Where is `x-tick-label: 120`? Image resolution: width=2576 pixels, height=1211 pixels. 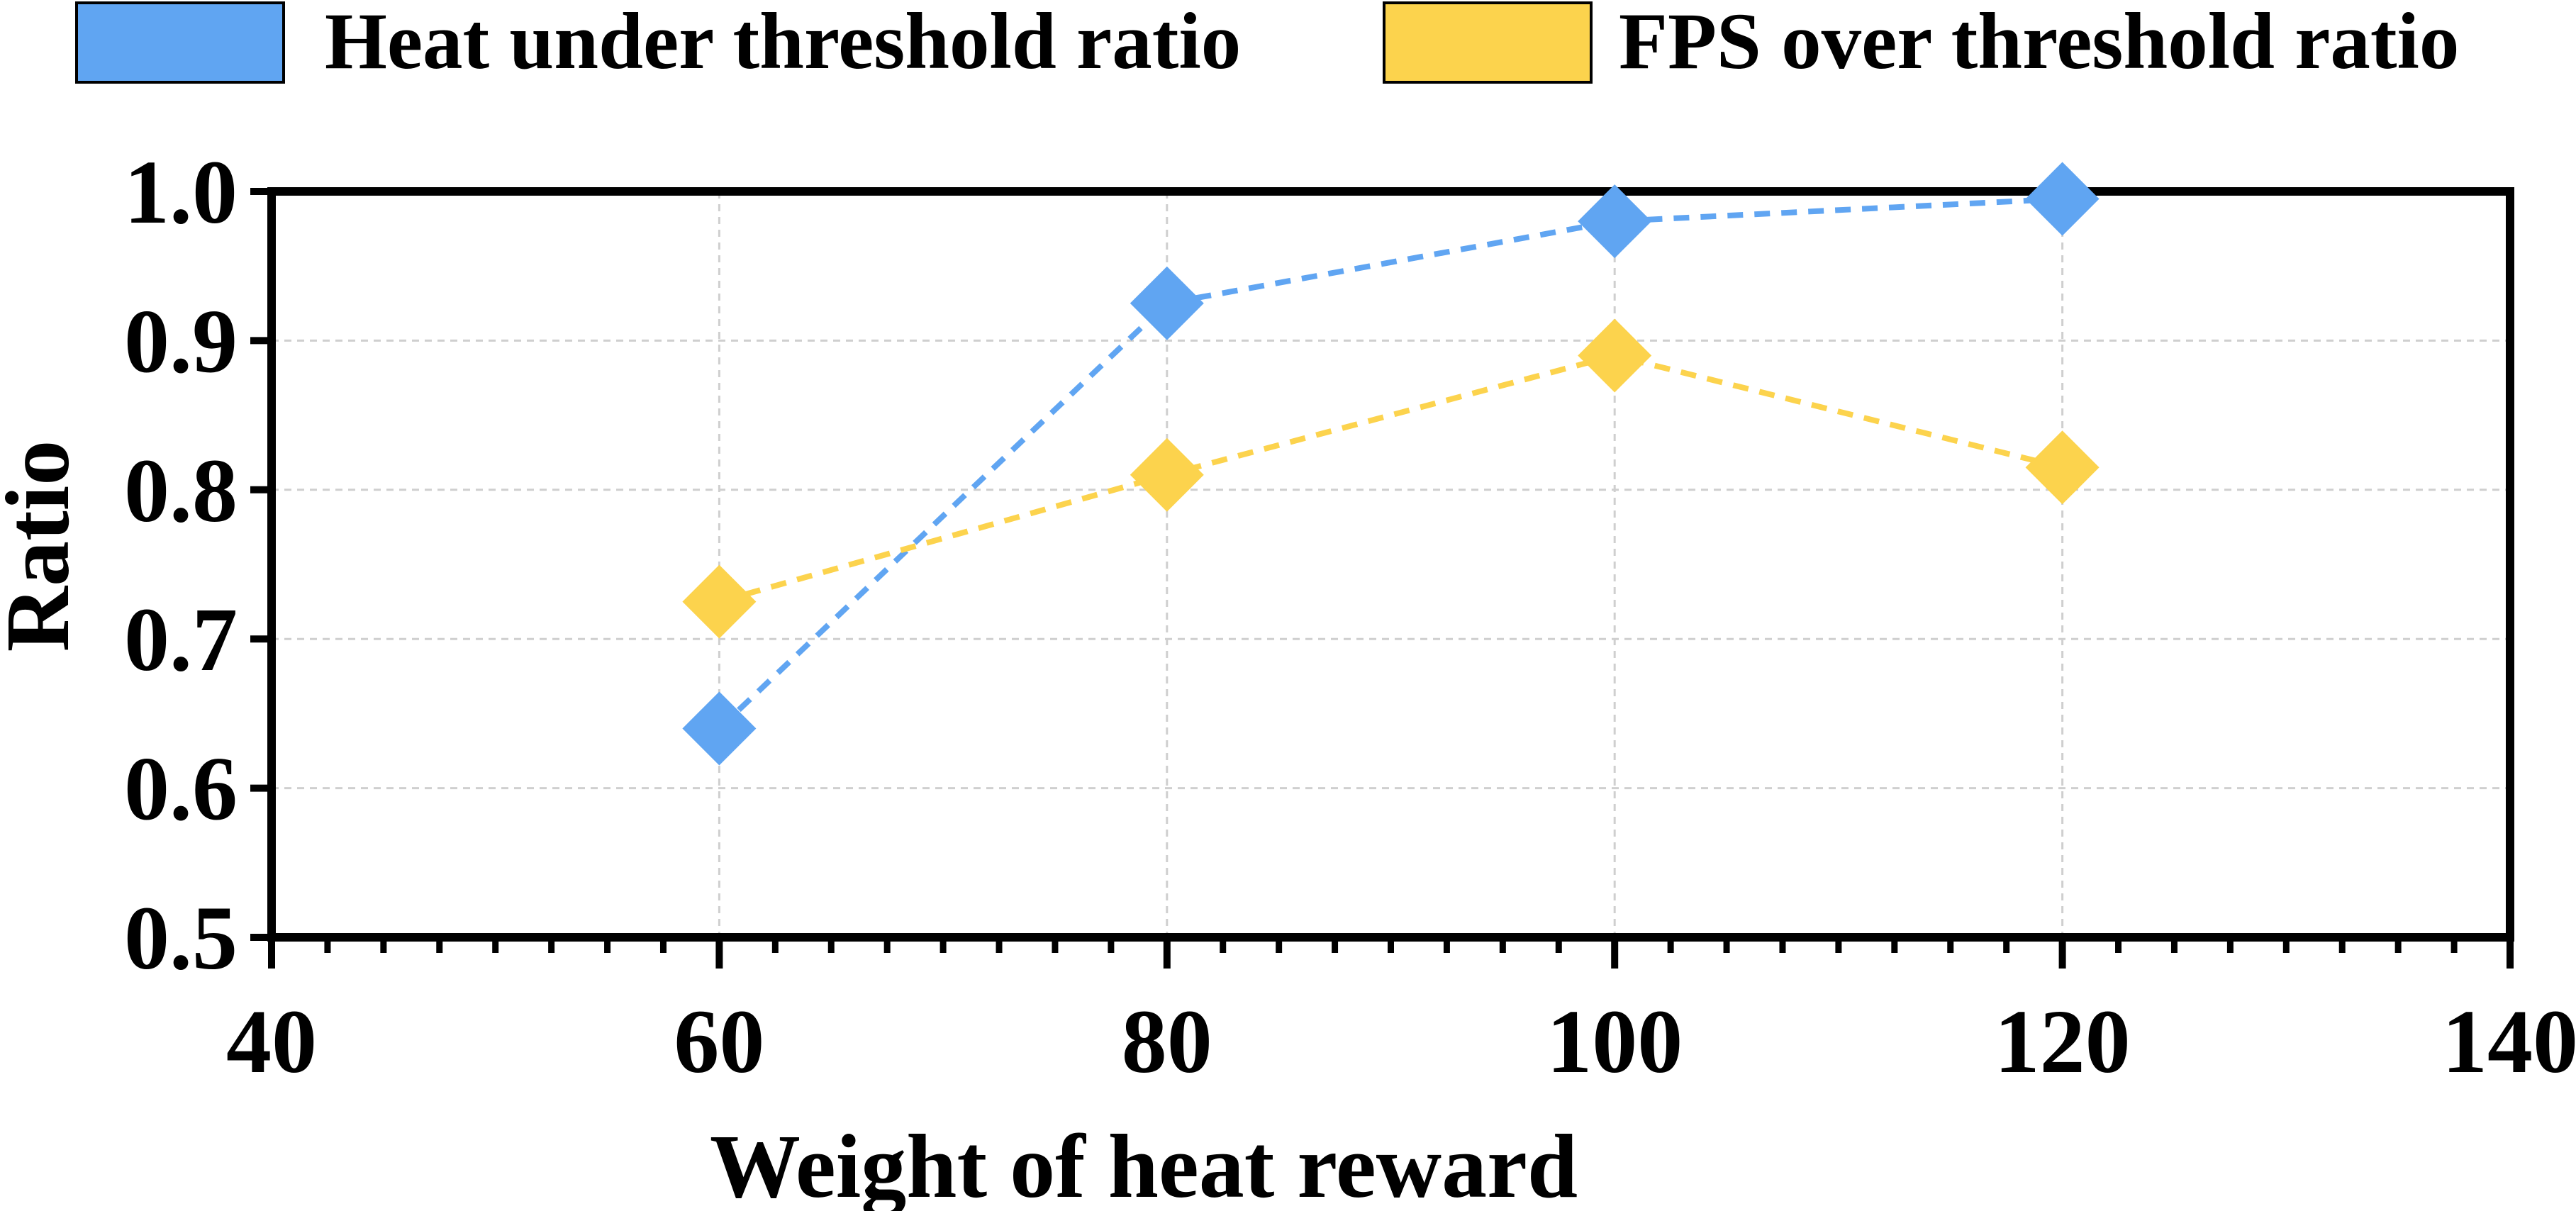
x-tick-label: 120 is located at coordinates (2063, 1041).